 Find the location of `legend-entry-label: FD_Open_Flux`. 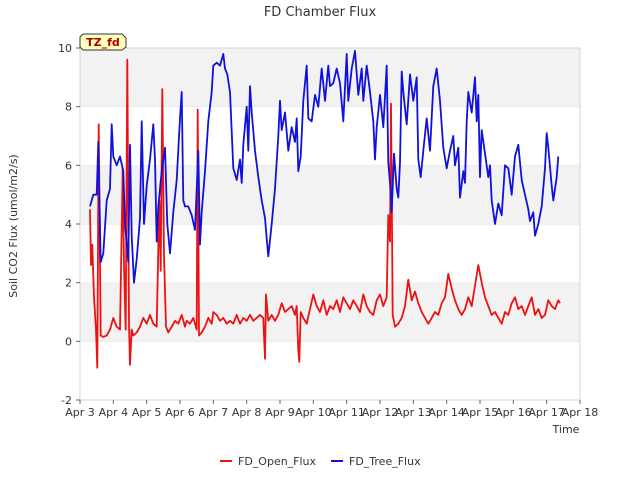

legend-entry-label: FD_Open_Flux is located at coordinates (277, 461).